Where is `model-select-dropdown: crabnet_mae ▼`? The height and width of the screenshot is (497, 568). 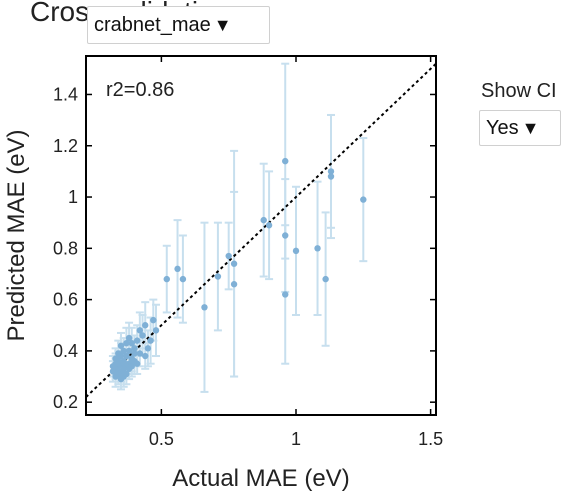 model-select-dropdown: crabnet_mae ▼ is located at coordinates (178, 25).